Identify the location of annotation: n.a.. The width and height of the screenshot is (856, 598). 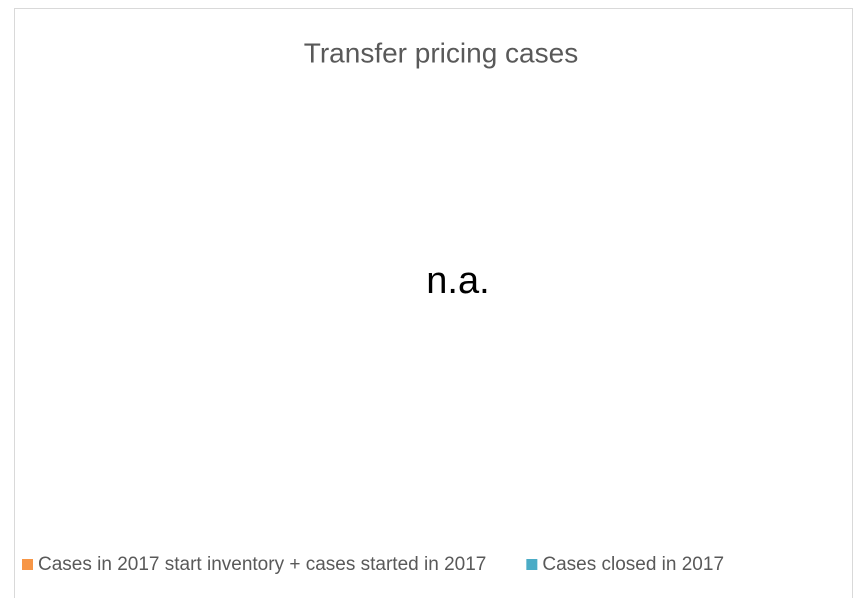
(457, 281).